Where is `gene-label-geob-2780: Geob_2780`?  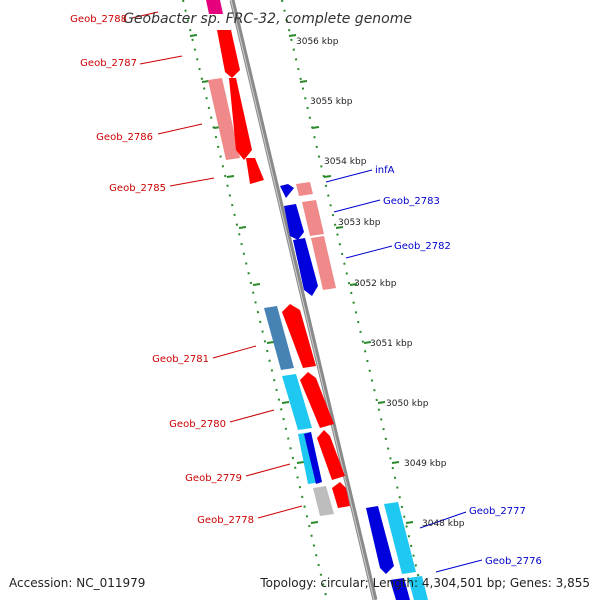 gene-label-geob-2780: Geob_2780 is located at coordinates (197, 424).